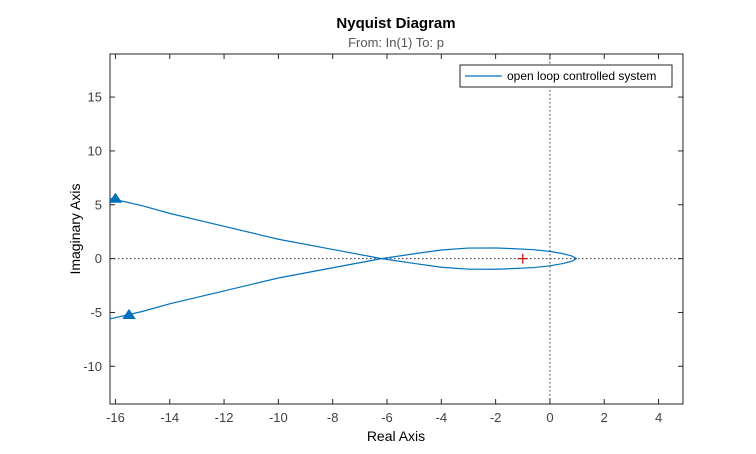 The width and height of the screenshot is (756, 454). Describe the element at coordinates (395, 23) in the screenshot. I see `chart-title: Nyquist Diagram` at that location.